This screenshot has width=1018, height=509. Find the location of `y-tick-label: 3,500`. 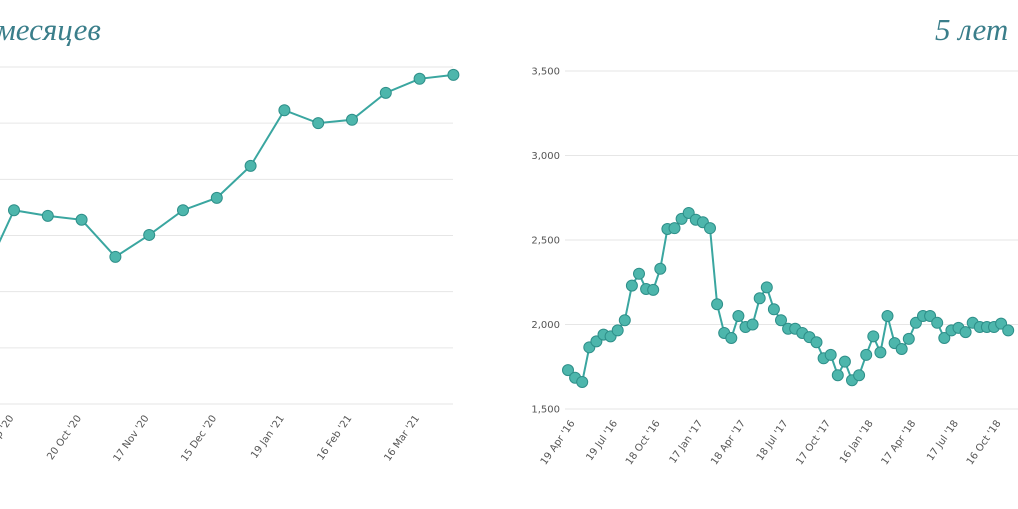

y-tick-label: 3,500 is located at coordinates (545, 72).